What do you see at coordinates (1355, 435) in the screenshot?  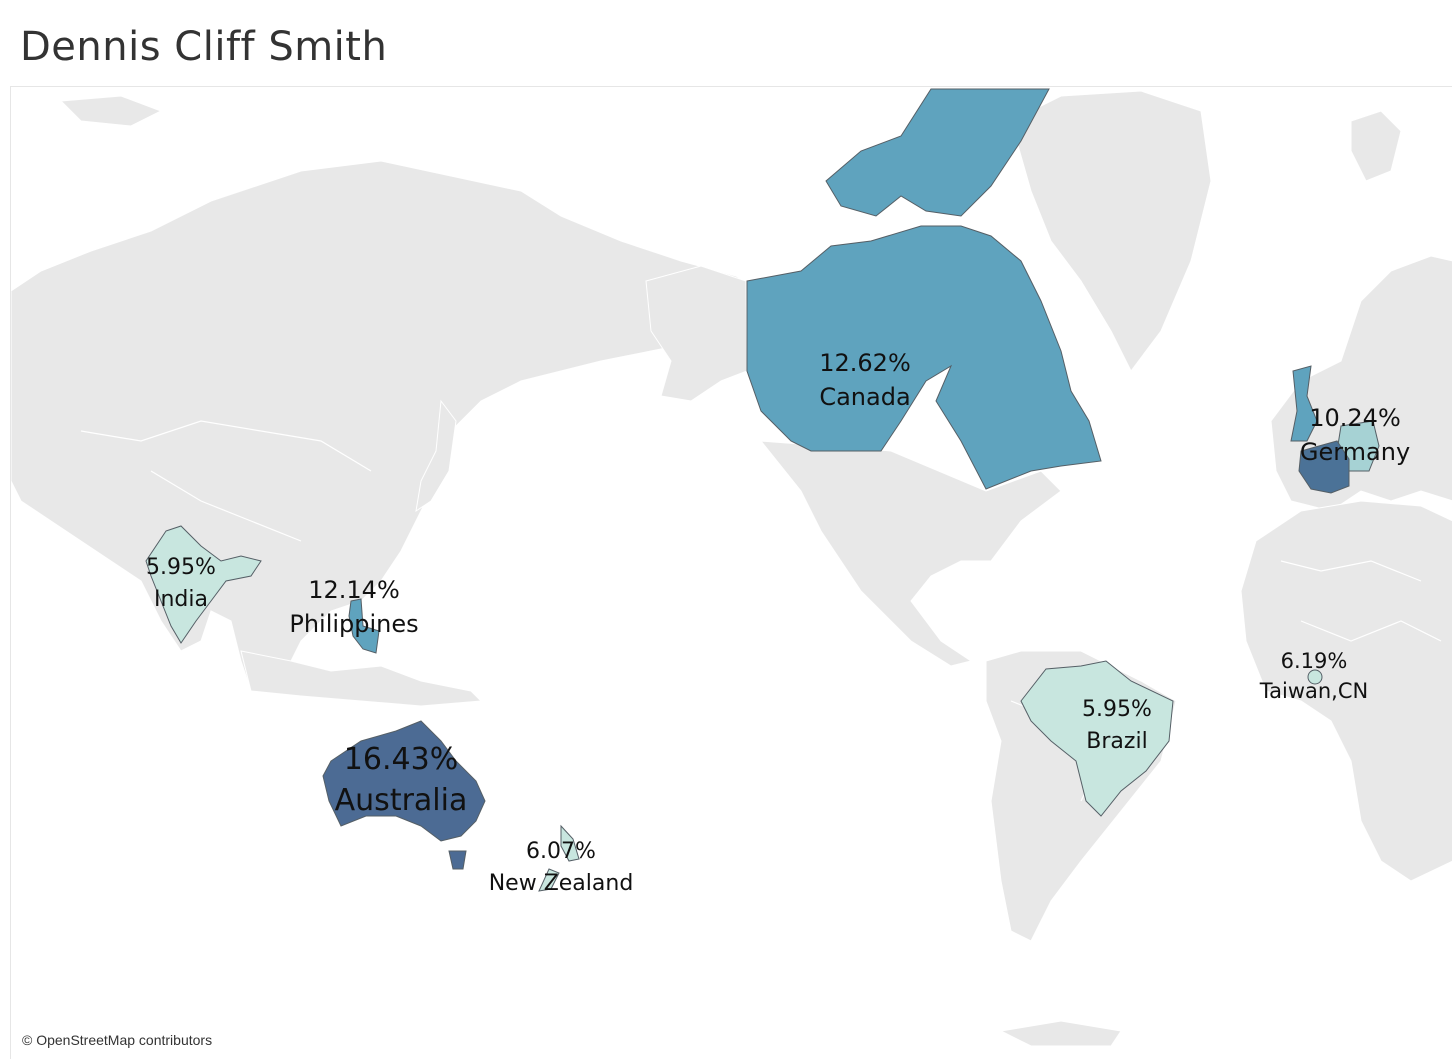 I see `label-germany: 10.24% Germany` at bounding box center [1355, 435].